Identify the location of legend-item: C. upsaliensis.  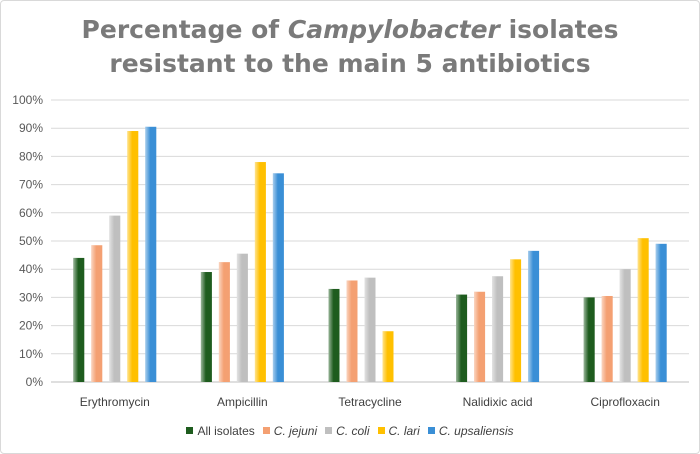
(470, 431).